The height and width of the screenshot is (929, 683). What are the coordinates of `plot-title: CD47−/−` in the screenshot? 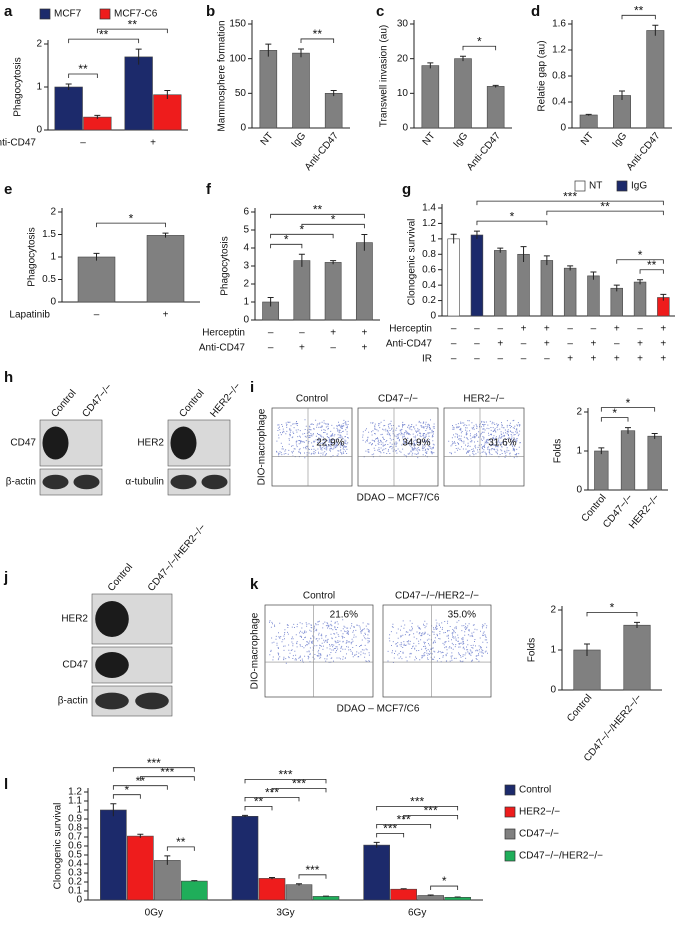 It's located at (398, 399).